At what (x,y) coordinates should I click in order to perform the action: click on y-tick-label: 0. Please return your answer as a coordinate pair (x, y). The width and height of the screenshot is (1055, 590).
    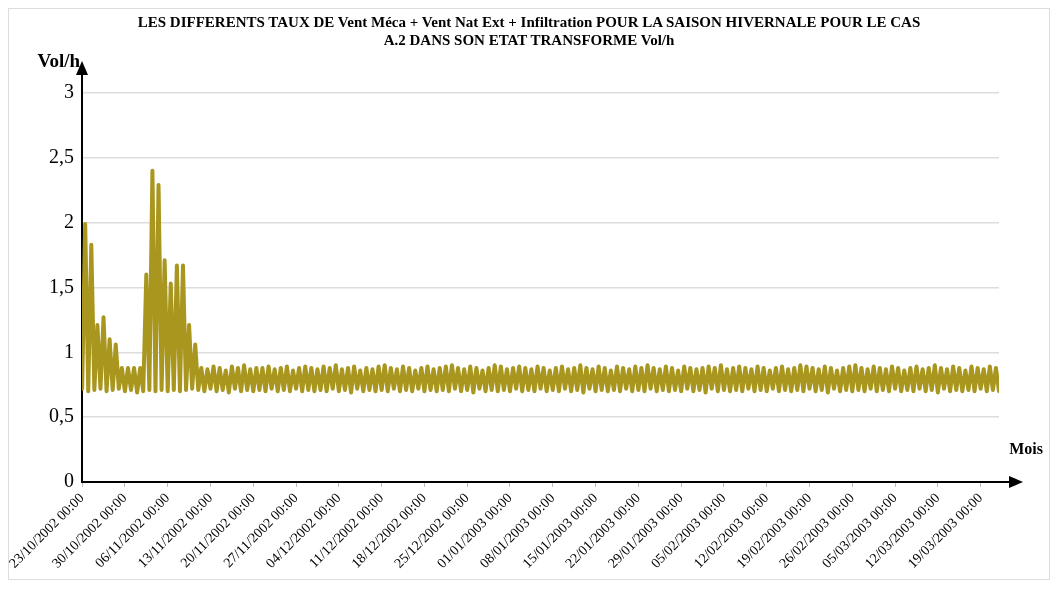
    Looking at the image, I should click on (69, 480).